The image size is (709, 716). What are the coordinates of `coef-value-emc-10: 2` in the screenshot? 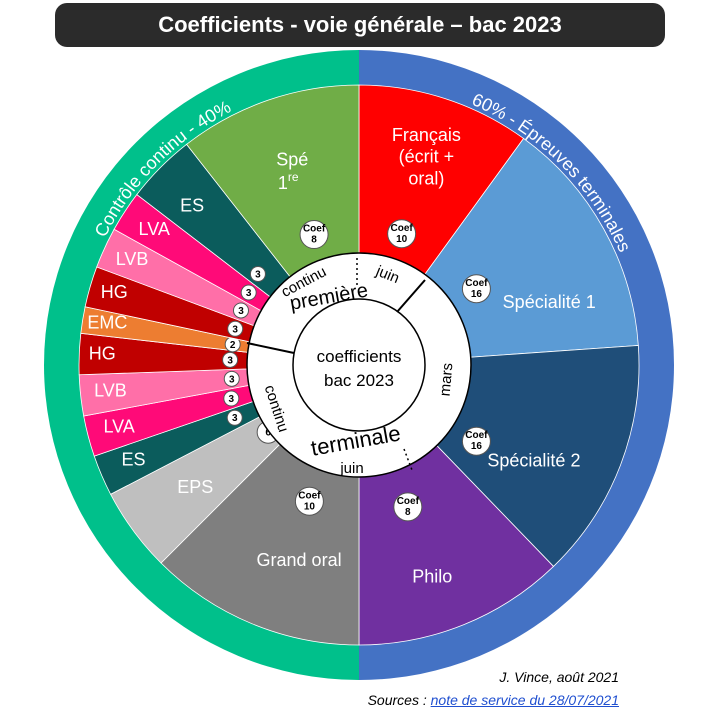 It's located at (233, 345).